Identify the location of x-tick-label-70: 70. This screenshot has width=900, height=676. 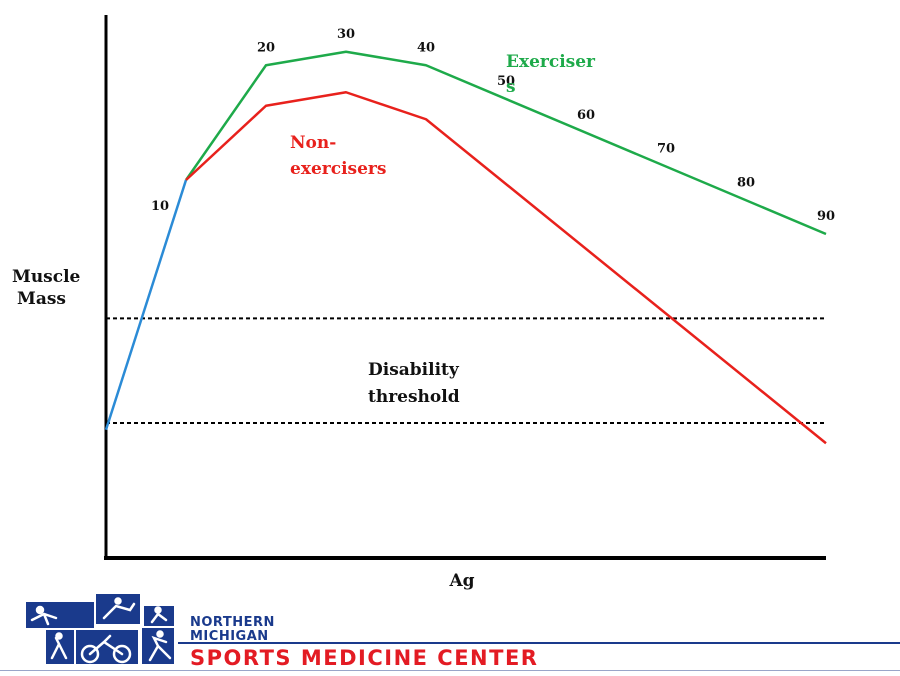
(666, 149).